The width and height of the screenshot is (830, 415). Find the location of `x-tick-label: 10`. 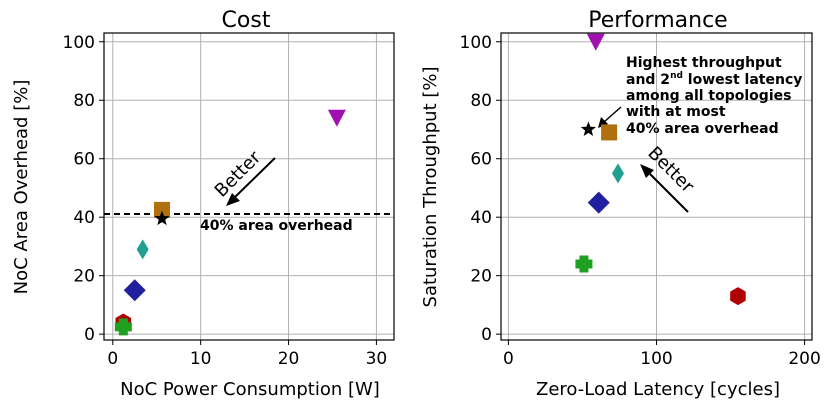

x-tick-label: 10 is located at coordinates (201, 359).